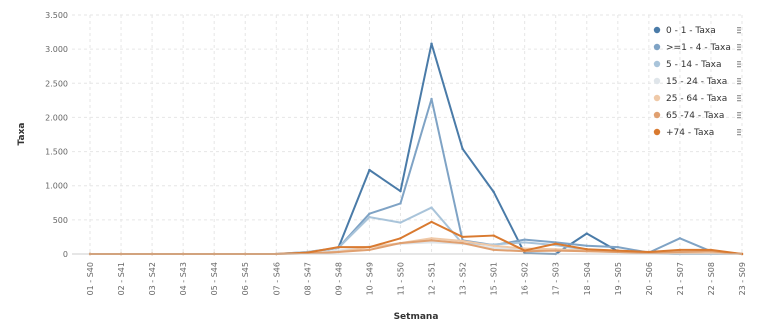 Image resolution: width=762 pixels, height=327 pixels. What do you see at coordinates (618, 278) in the screenshot?
I see `x-tick-label: 19 - S05` at bounding box center [618, 278].